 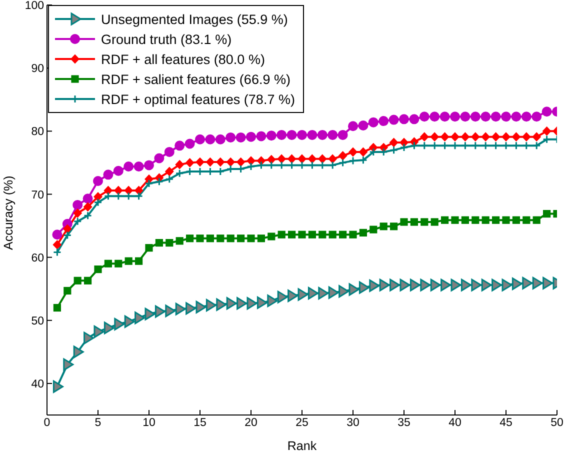 I want to click on x-tick-label: 15, so click(x=200, y=423).